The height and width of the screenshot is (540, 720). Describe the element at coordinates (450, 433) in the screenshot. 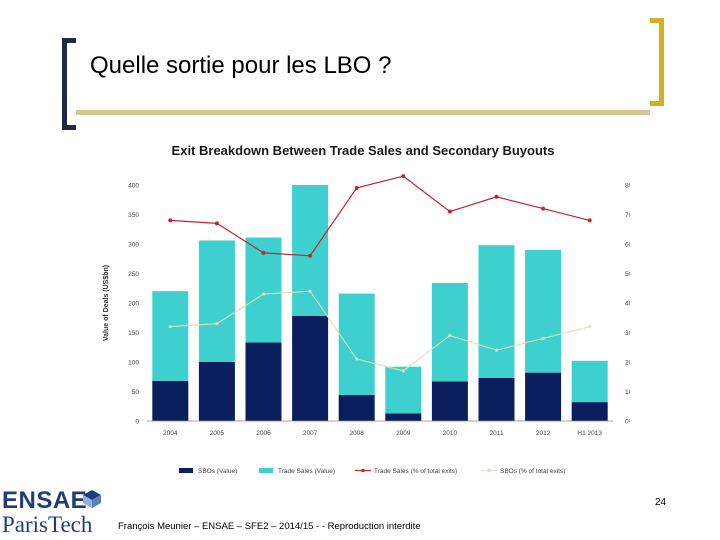

I see `x-axis-tick-label: 2010` at that location.